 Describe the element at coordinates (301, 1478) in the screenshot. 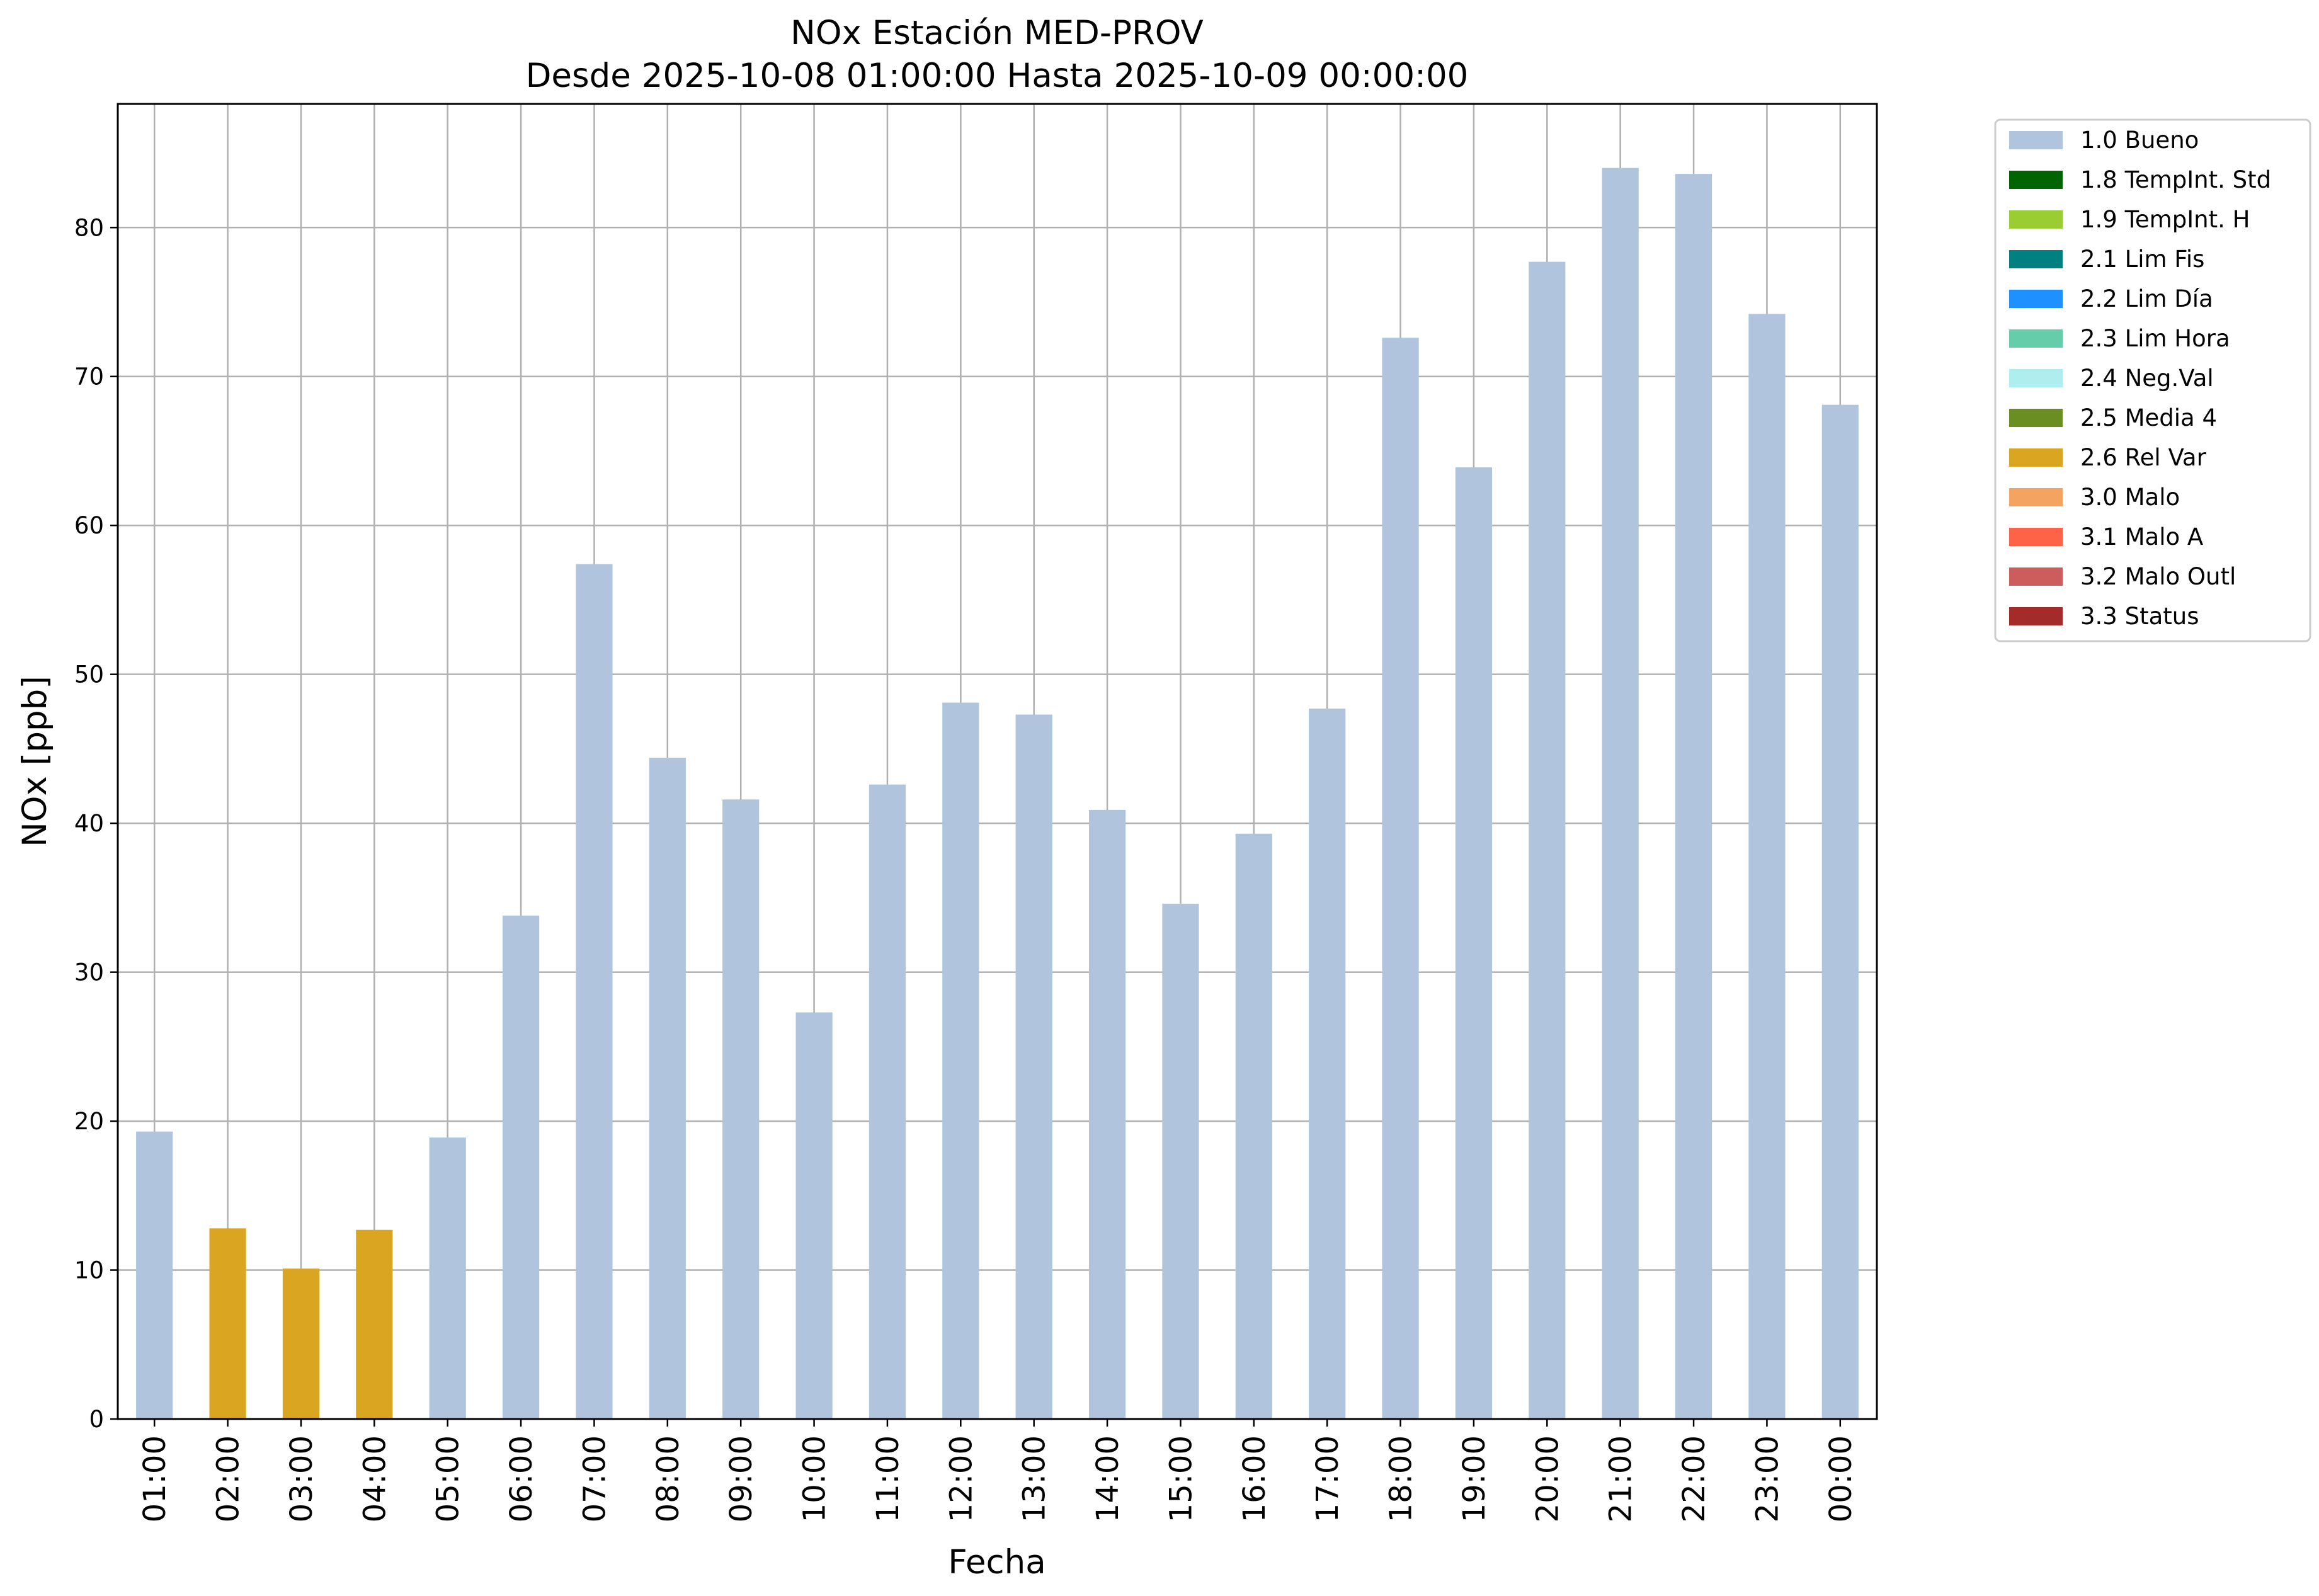

I see `x-tick-label-03-00: 03:00` at that location.